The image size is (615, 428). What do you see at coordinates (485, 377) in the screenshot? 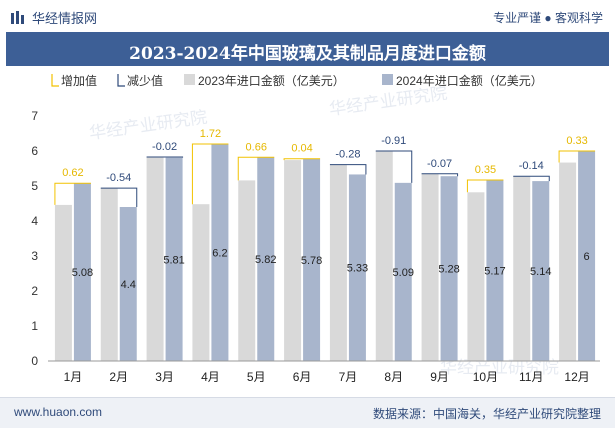
I see `x-tick-label: 10月` at bounding box center [485, 377].